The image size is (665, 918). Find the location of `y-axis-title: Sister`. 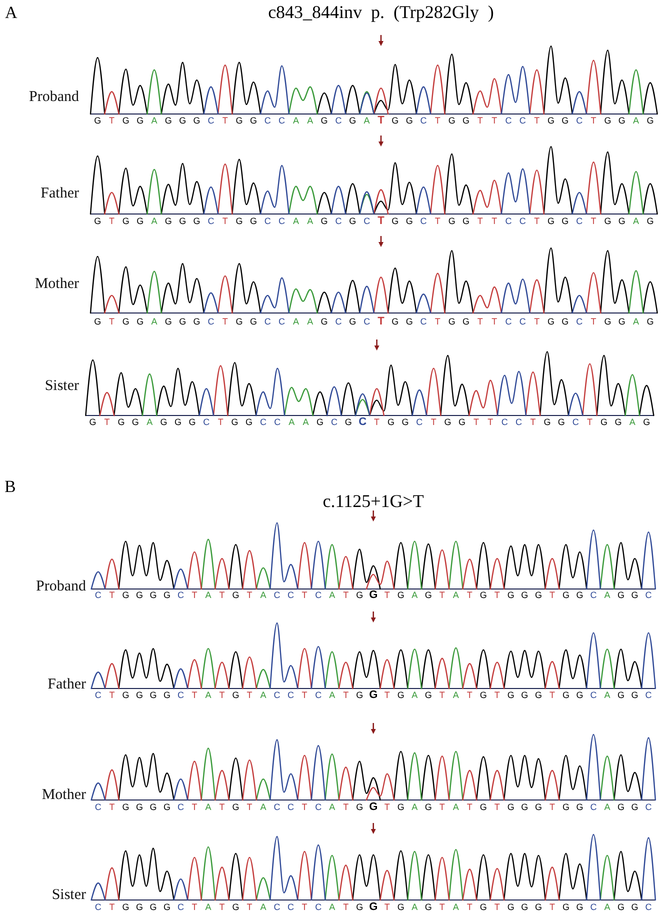

y-axis-title: Sister is located at coordinates (61, 386).